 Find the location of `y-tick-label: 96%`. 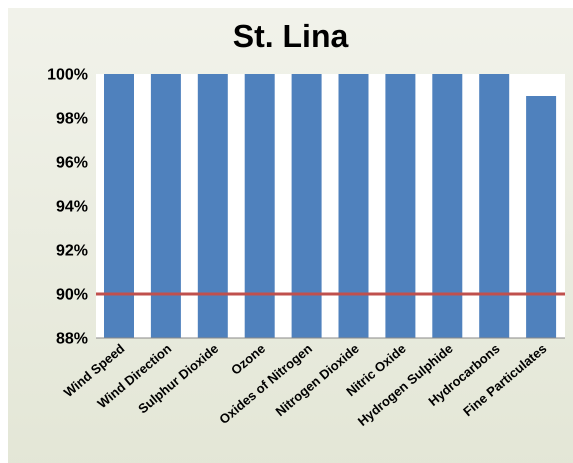

y-tick-label: 96% is located at coordinates (72, 163).